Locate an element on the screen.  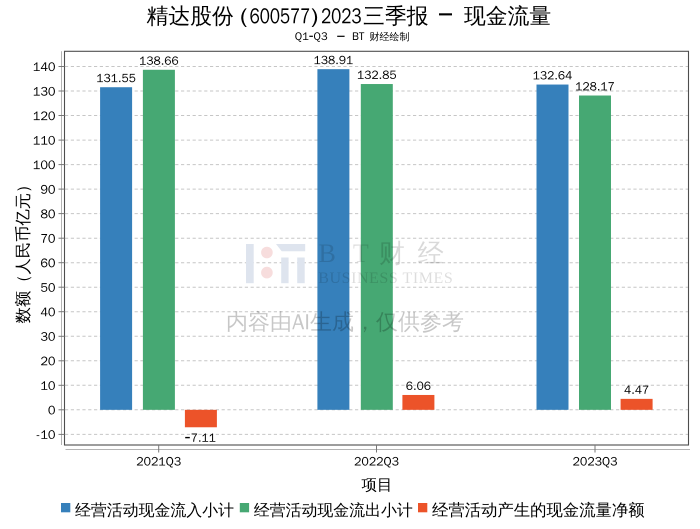
svg-text: BT is located at coordinates (352, 253).